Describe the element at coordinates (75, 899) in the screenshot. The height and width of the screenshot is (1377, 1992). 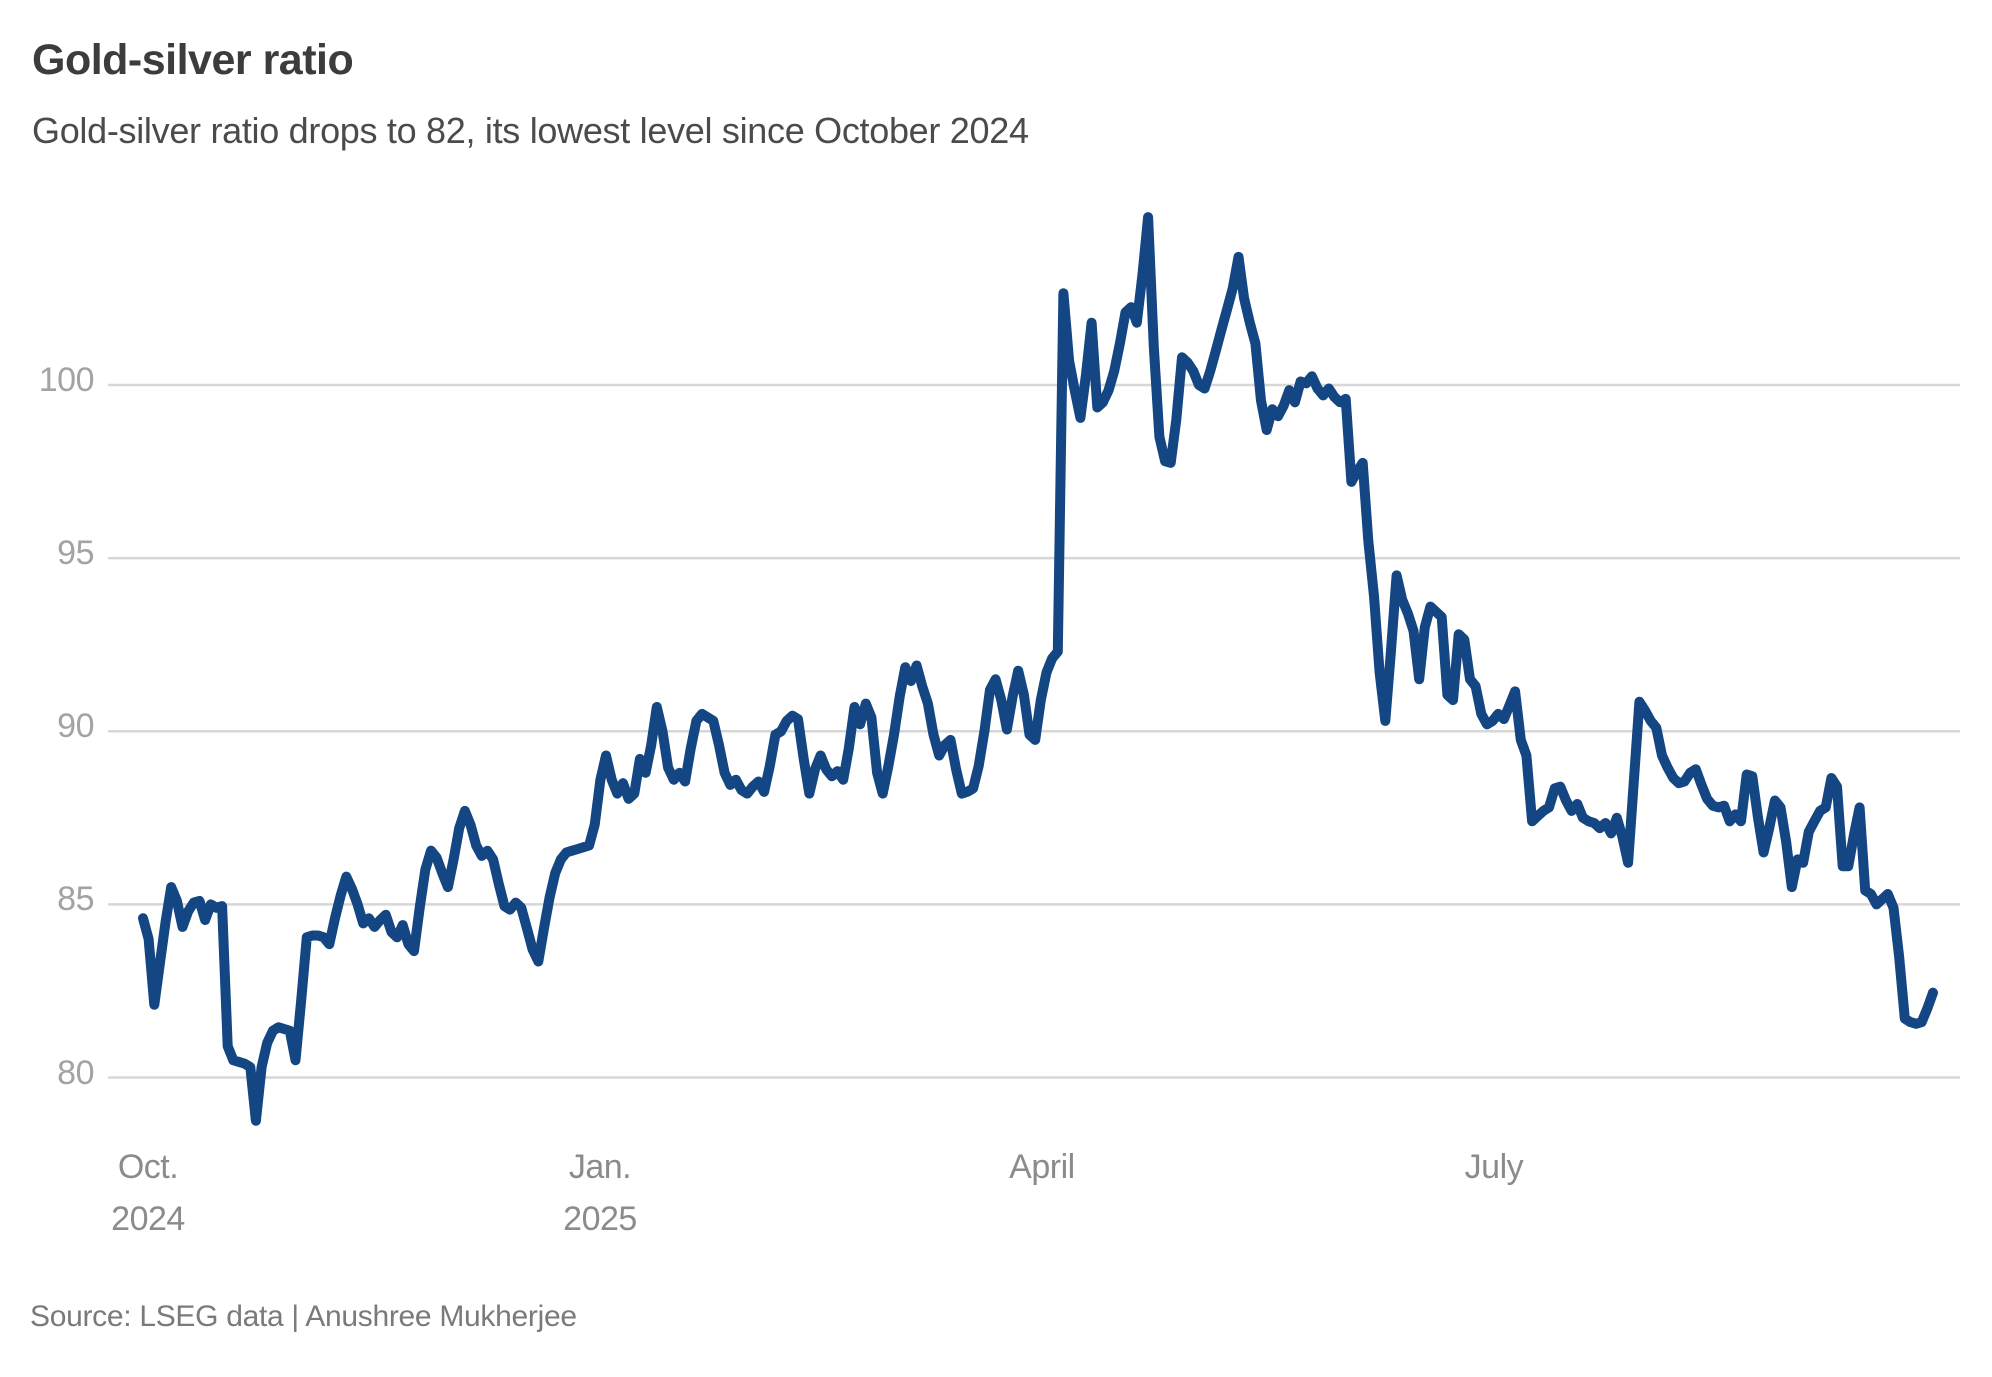
I see `y-axis-tick-85: 85` at that location.